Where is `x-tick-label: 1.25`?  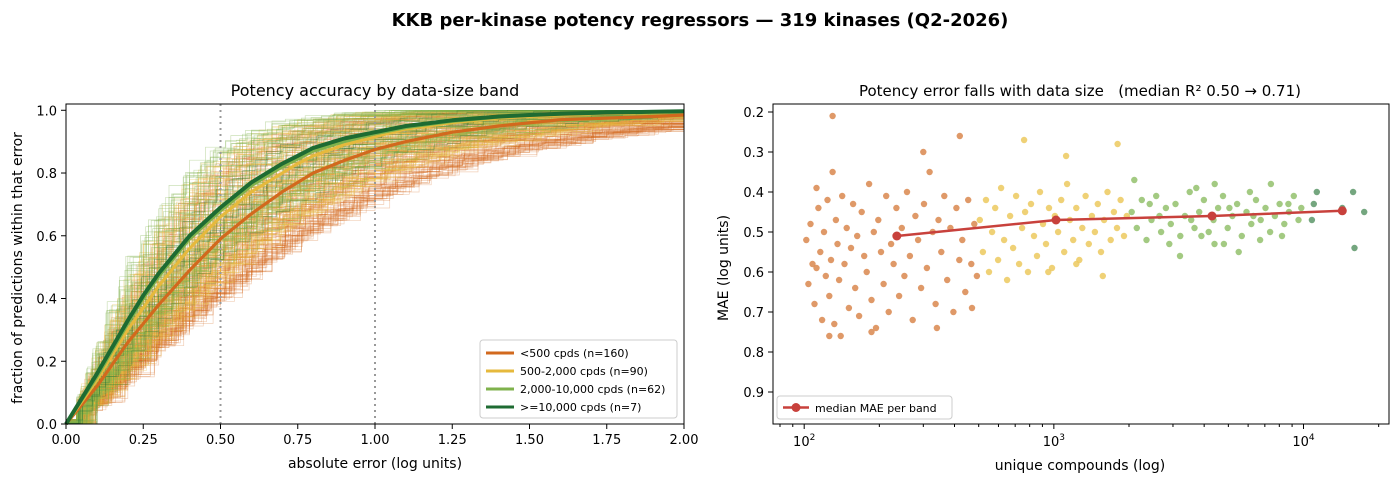
x-tick-label: 1.25 is located at coordinates (452, 440).